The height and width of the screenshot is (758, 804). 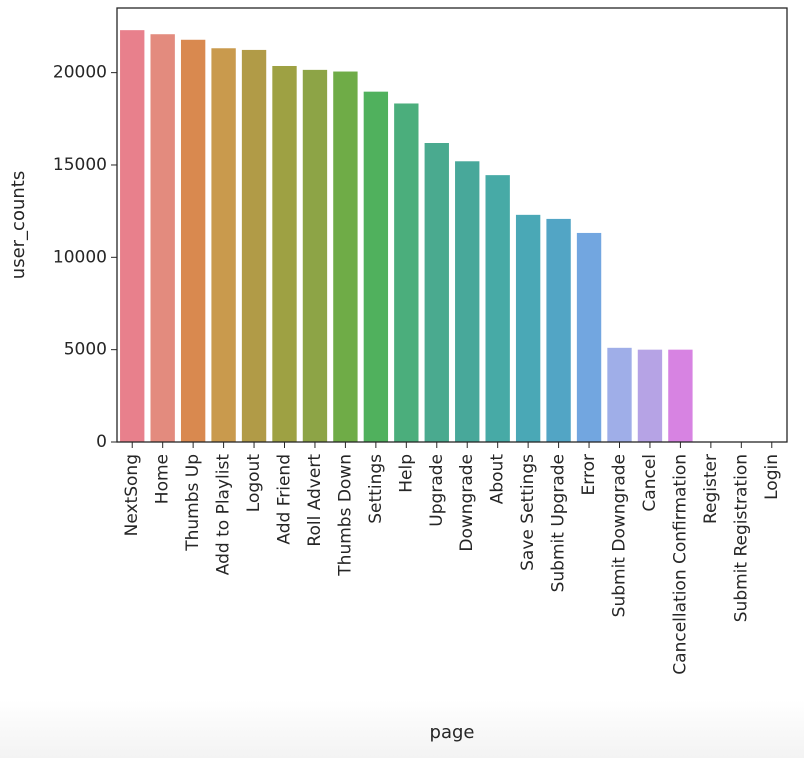 What do you see at coordinates (467, 503) in the screenshot?
I see `x-tick-label: Downgrade` at bounding box center [467, 503].